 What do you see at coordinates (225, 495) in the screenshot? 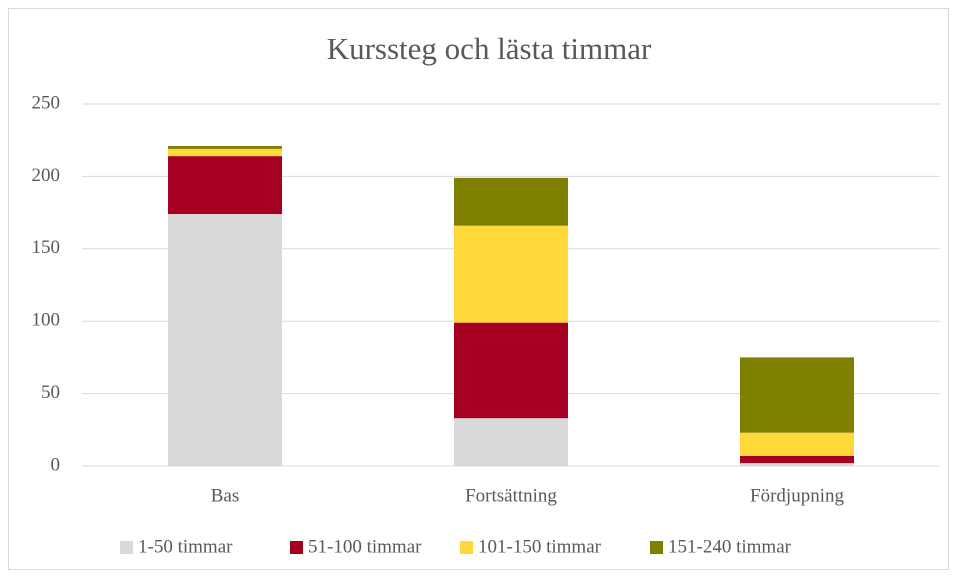
I see `x-tick-label: Bas` at bounding box center [225, 495].